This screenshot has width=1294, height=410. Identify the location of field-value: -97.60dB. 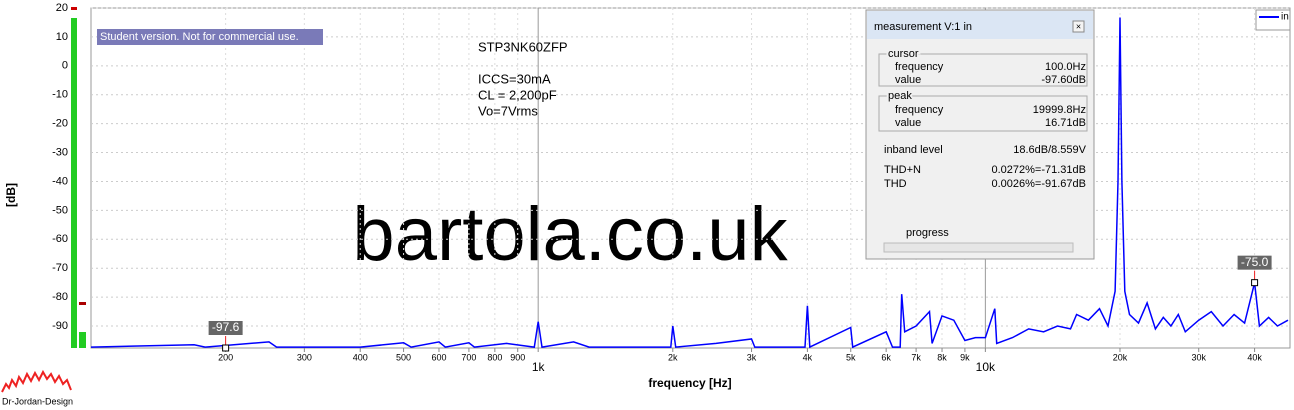
(1063, 80).